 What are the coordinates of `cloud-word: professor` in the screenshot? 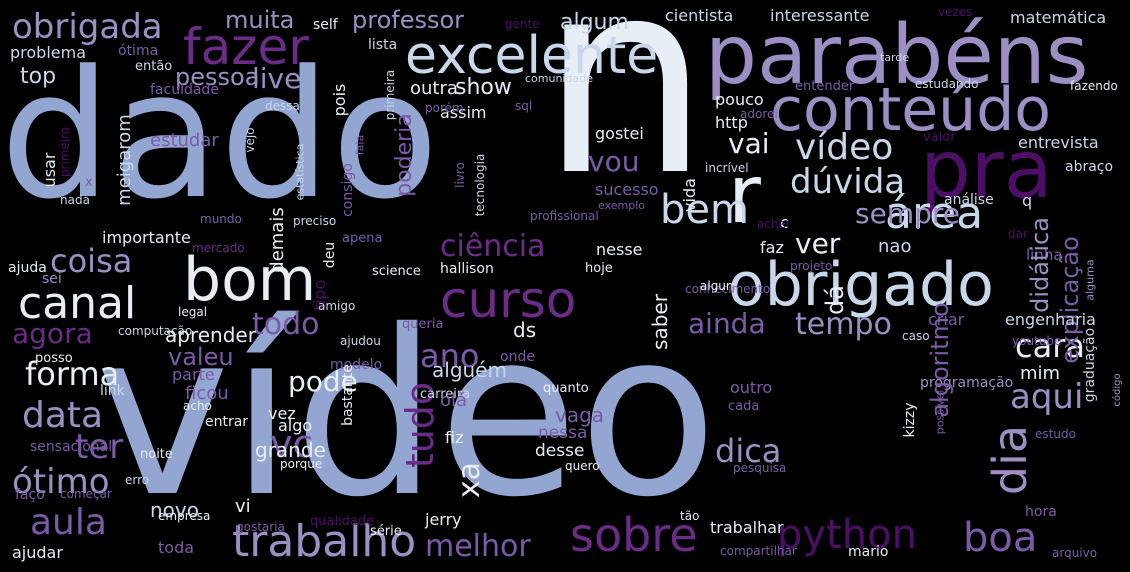 It's located at (408, 20).